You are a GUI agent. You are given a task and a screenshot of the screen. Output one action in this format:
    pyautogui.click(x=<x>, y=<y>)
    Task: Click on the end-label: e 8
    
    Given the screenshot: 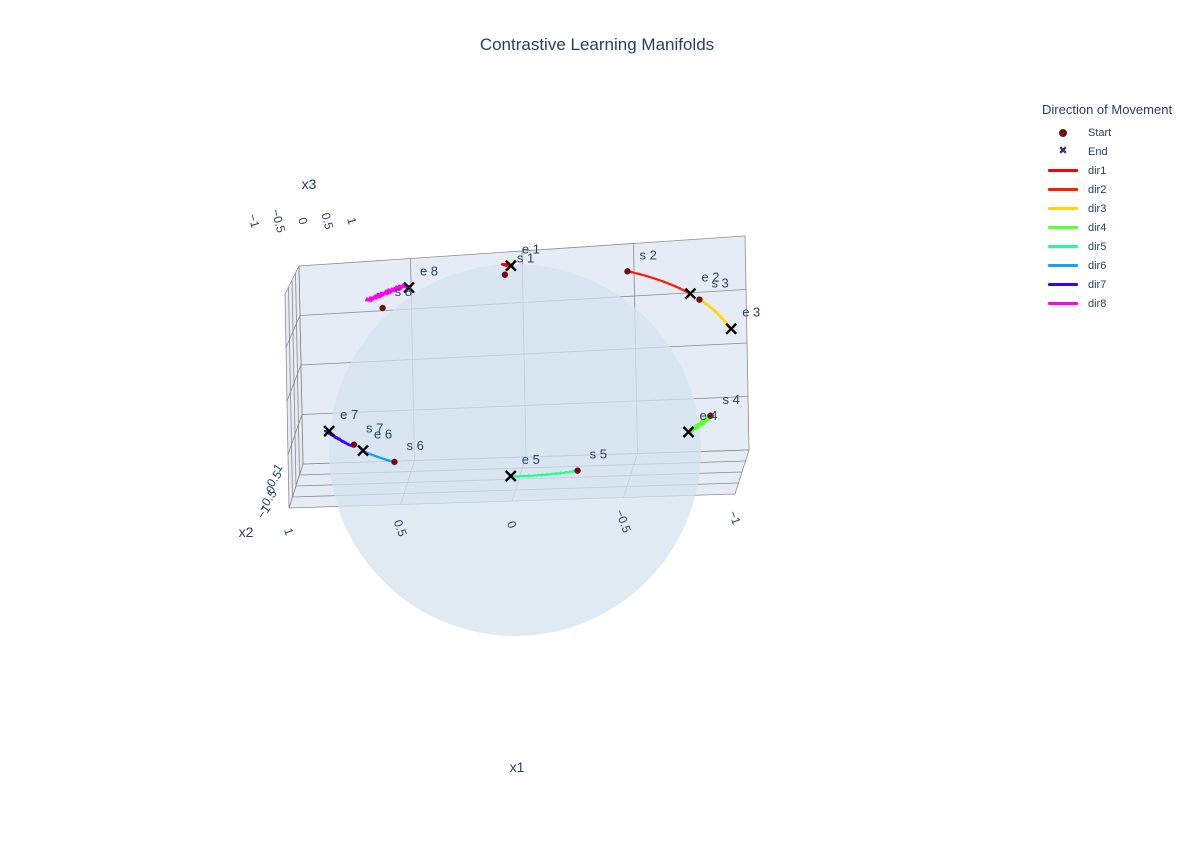 What is the action you would take?
    pyautogui.click(x=429, y=271)
    